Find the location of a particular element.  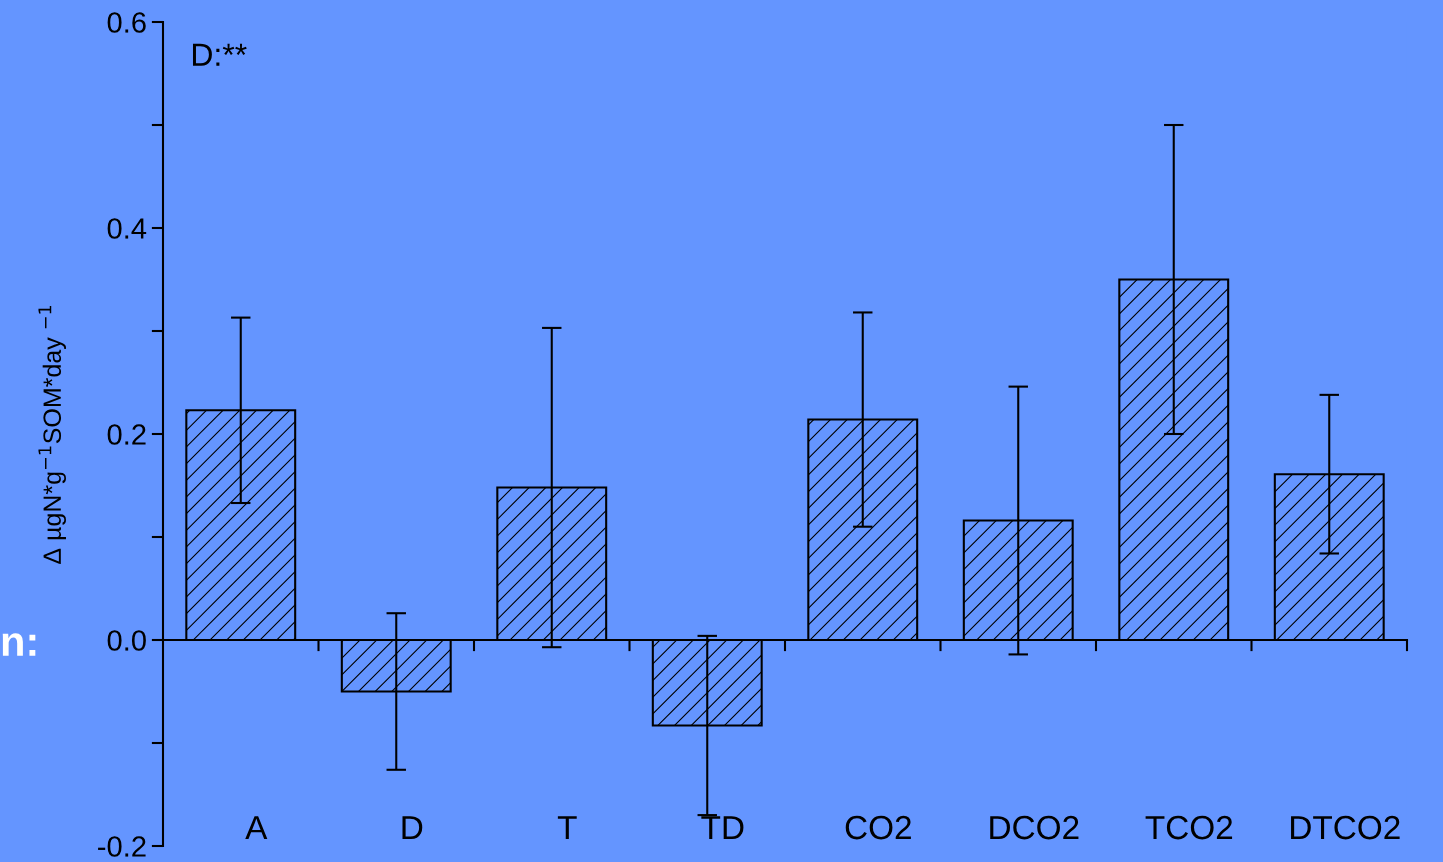

y-tick-label: 0.0 is located at coordinates (126, 640).